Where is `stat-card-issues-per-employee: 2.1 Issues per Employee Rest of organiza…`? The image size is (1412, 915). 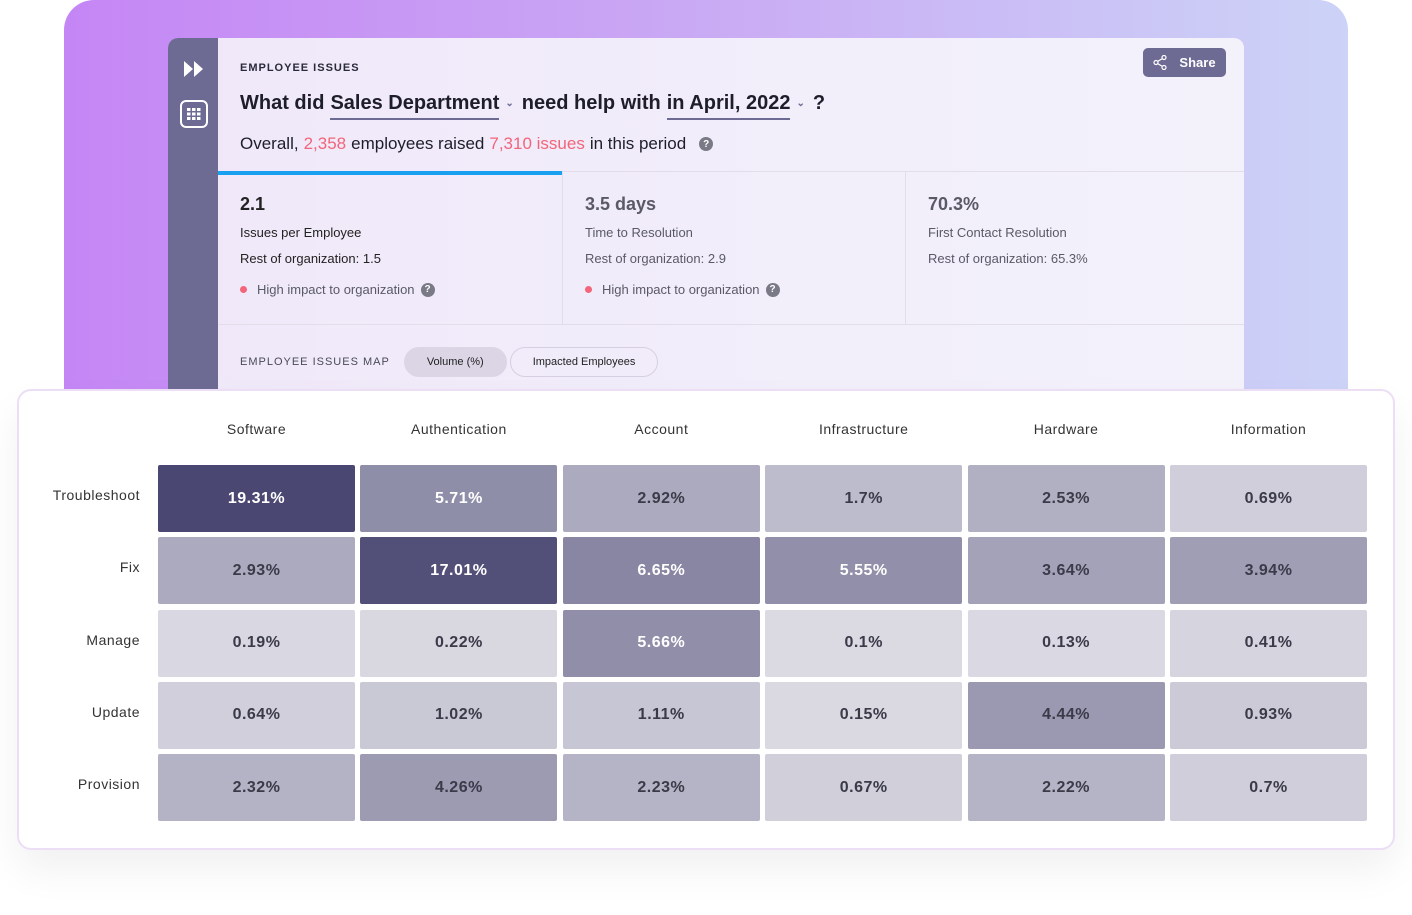
stat-card-issues-per-employee: 2.1 Issues per Employee Rest of organiza… is located at coordinates (390, 247).